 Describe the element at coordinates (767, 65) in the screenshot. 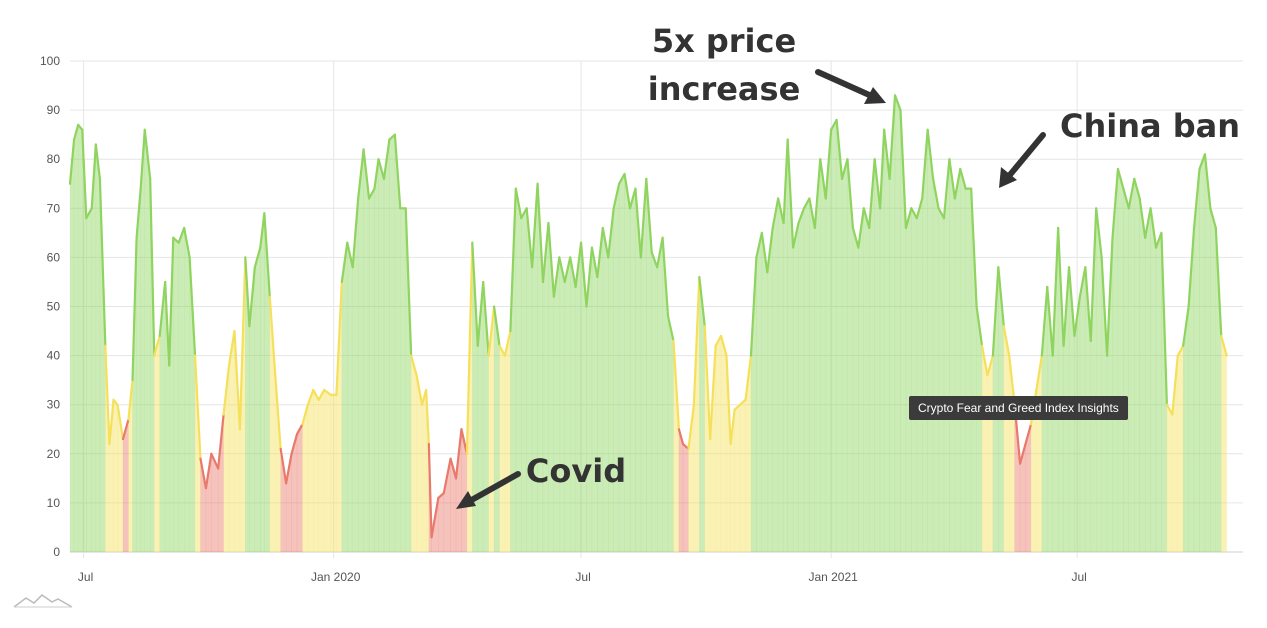

I see `annotation-5x-price: 5x price increase` at that location.